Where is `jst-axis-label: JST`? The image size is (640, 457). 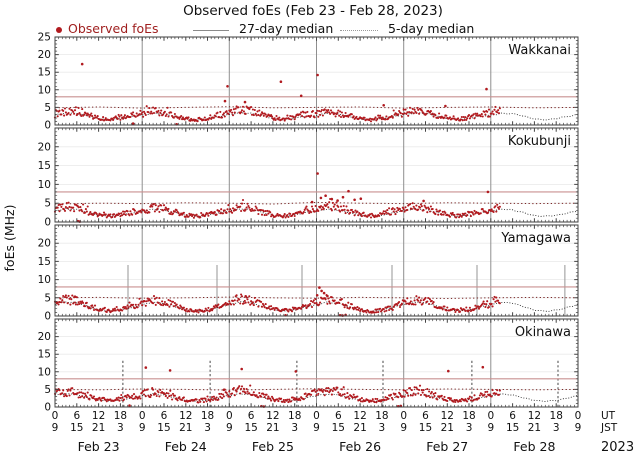 jst-axis-label: JST is located at coordinates (609, 428).